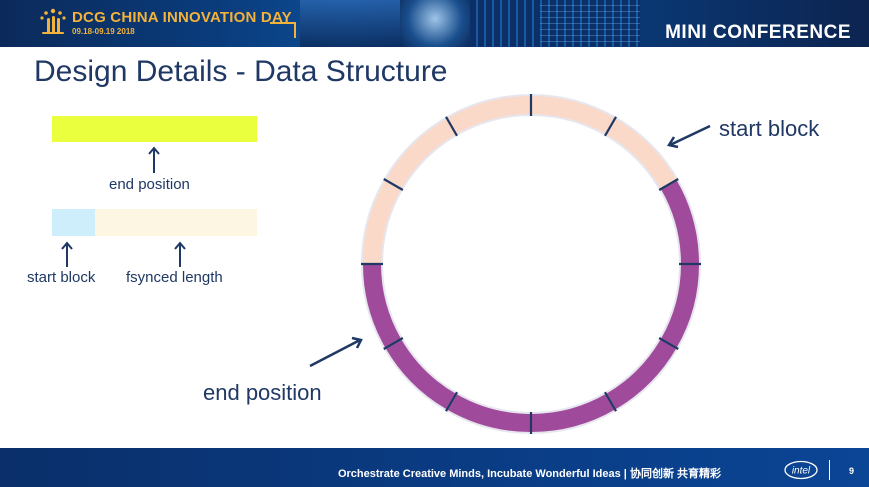 This screenshot has height=487, width=869. Describe the element at coordinates (176, 222) in the screenshot. I see `fsynced-length-bar` at that location.